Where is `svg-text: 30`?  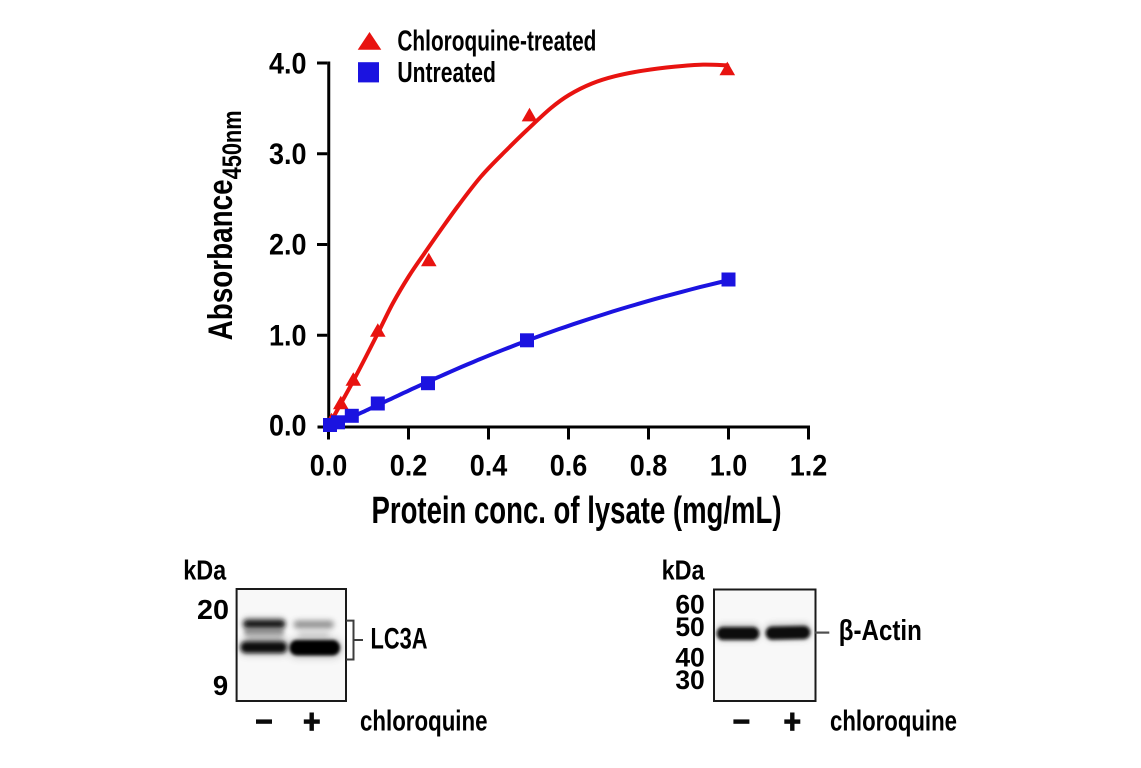
svg-text: 30 is located at coordinates (689, 680).